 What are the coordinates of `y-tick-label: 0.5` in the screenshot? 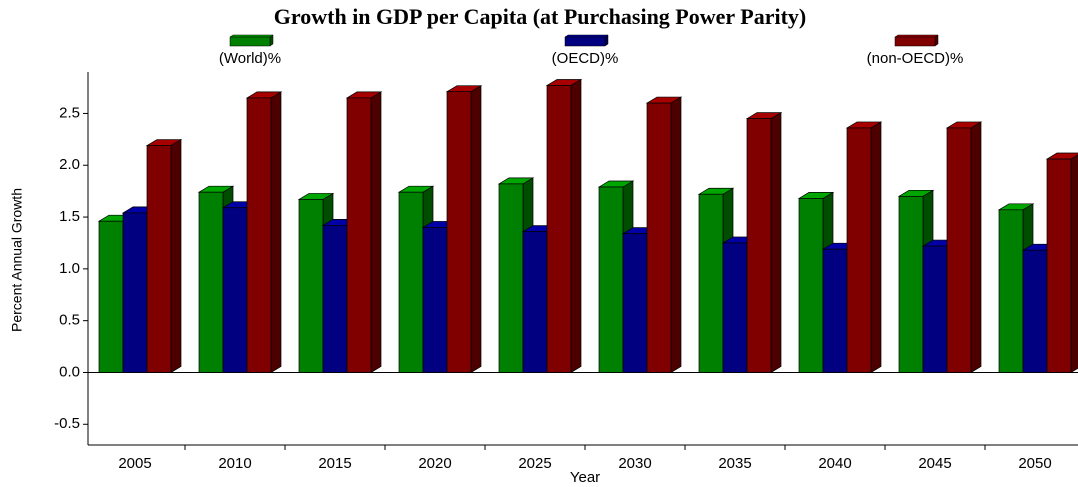 It's located at (69, 320).